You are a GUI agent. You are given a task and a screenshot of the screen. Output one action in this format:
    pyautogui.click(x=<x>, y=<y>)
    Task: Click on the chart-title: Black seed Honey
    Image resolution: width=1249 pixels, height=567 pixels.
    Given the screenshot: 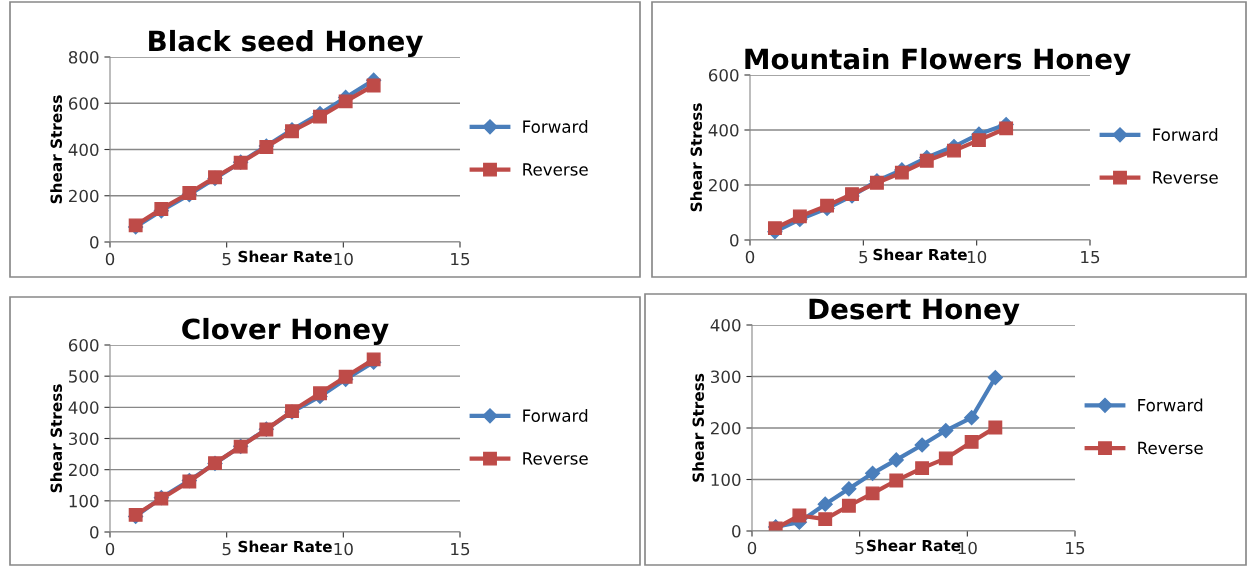 What is the action you would take?
    pyautogui.click(x=286, y=43)
    